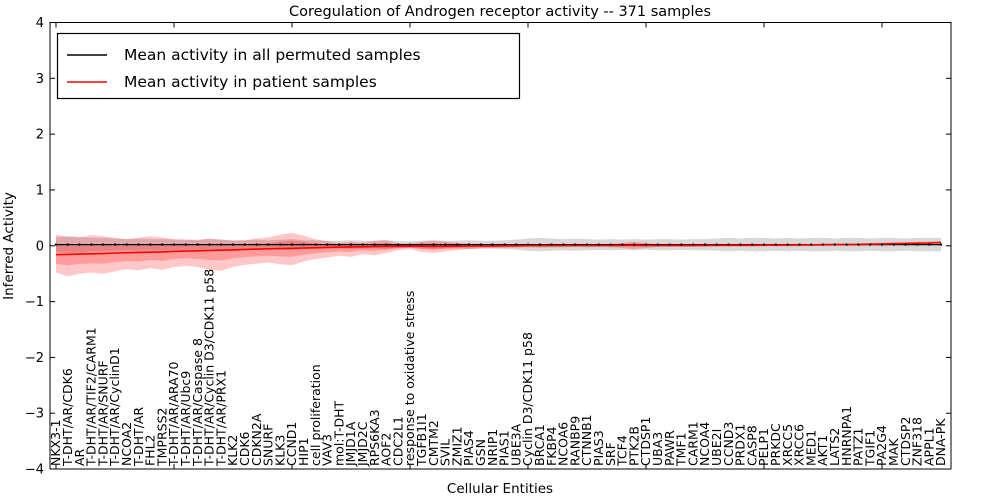 This screenshot has height=504, width=1000. I want to click on y-tick-label: 3, so click(40, 79).